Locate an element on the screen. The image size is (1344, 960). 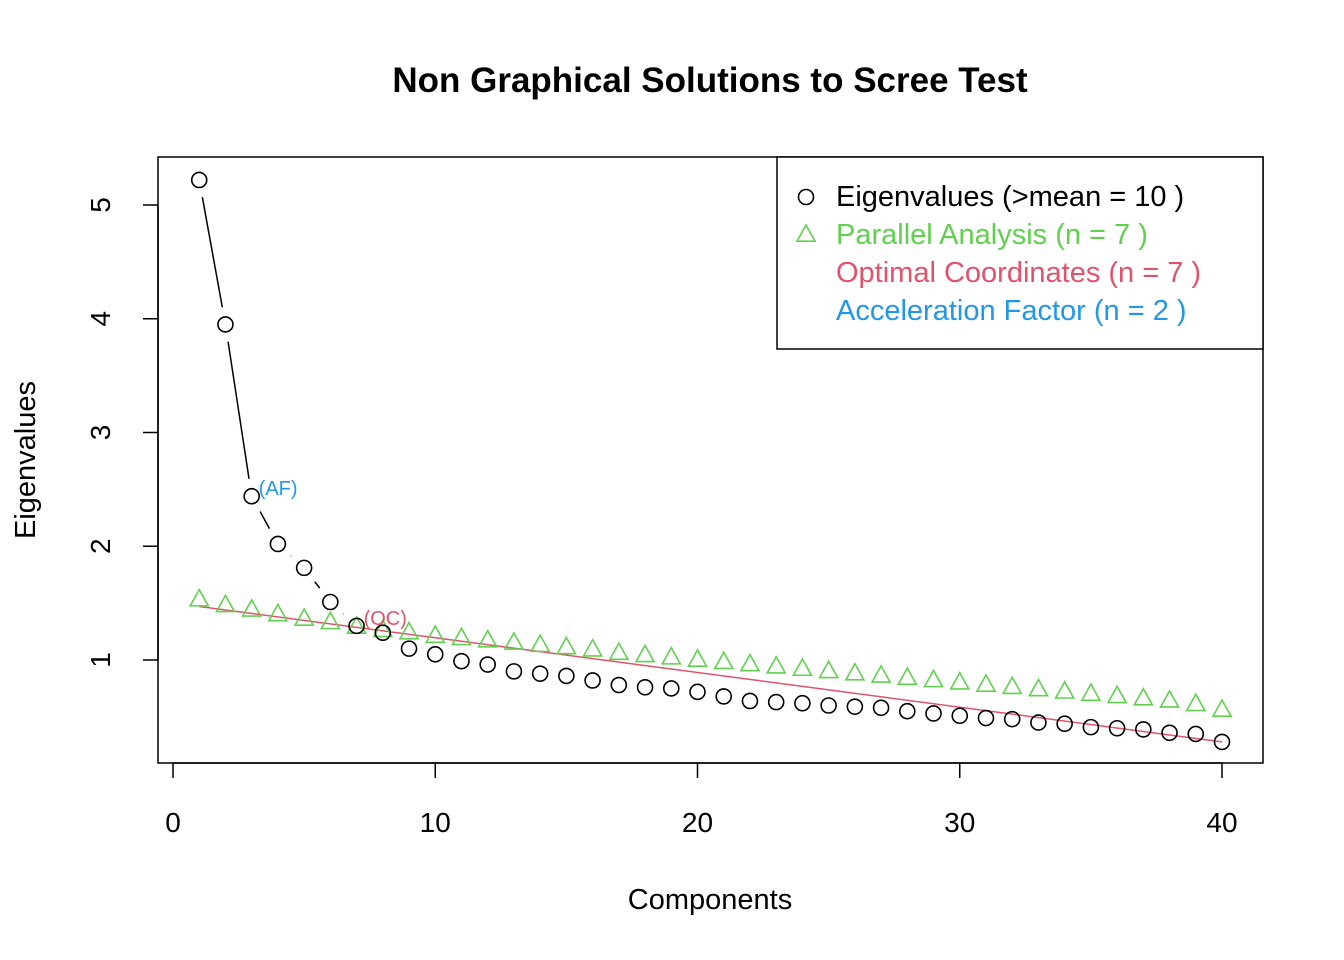
y-tick-label: 4 is located at coordinates (100, 319).